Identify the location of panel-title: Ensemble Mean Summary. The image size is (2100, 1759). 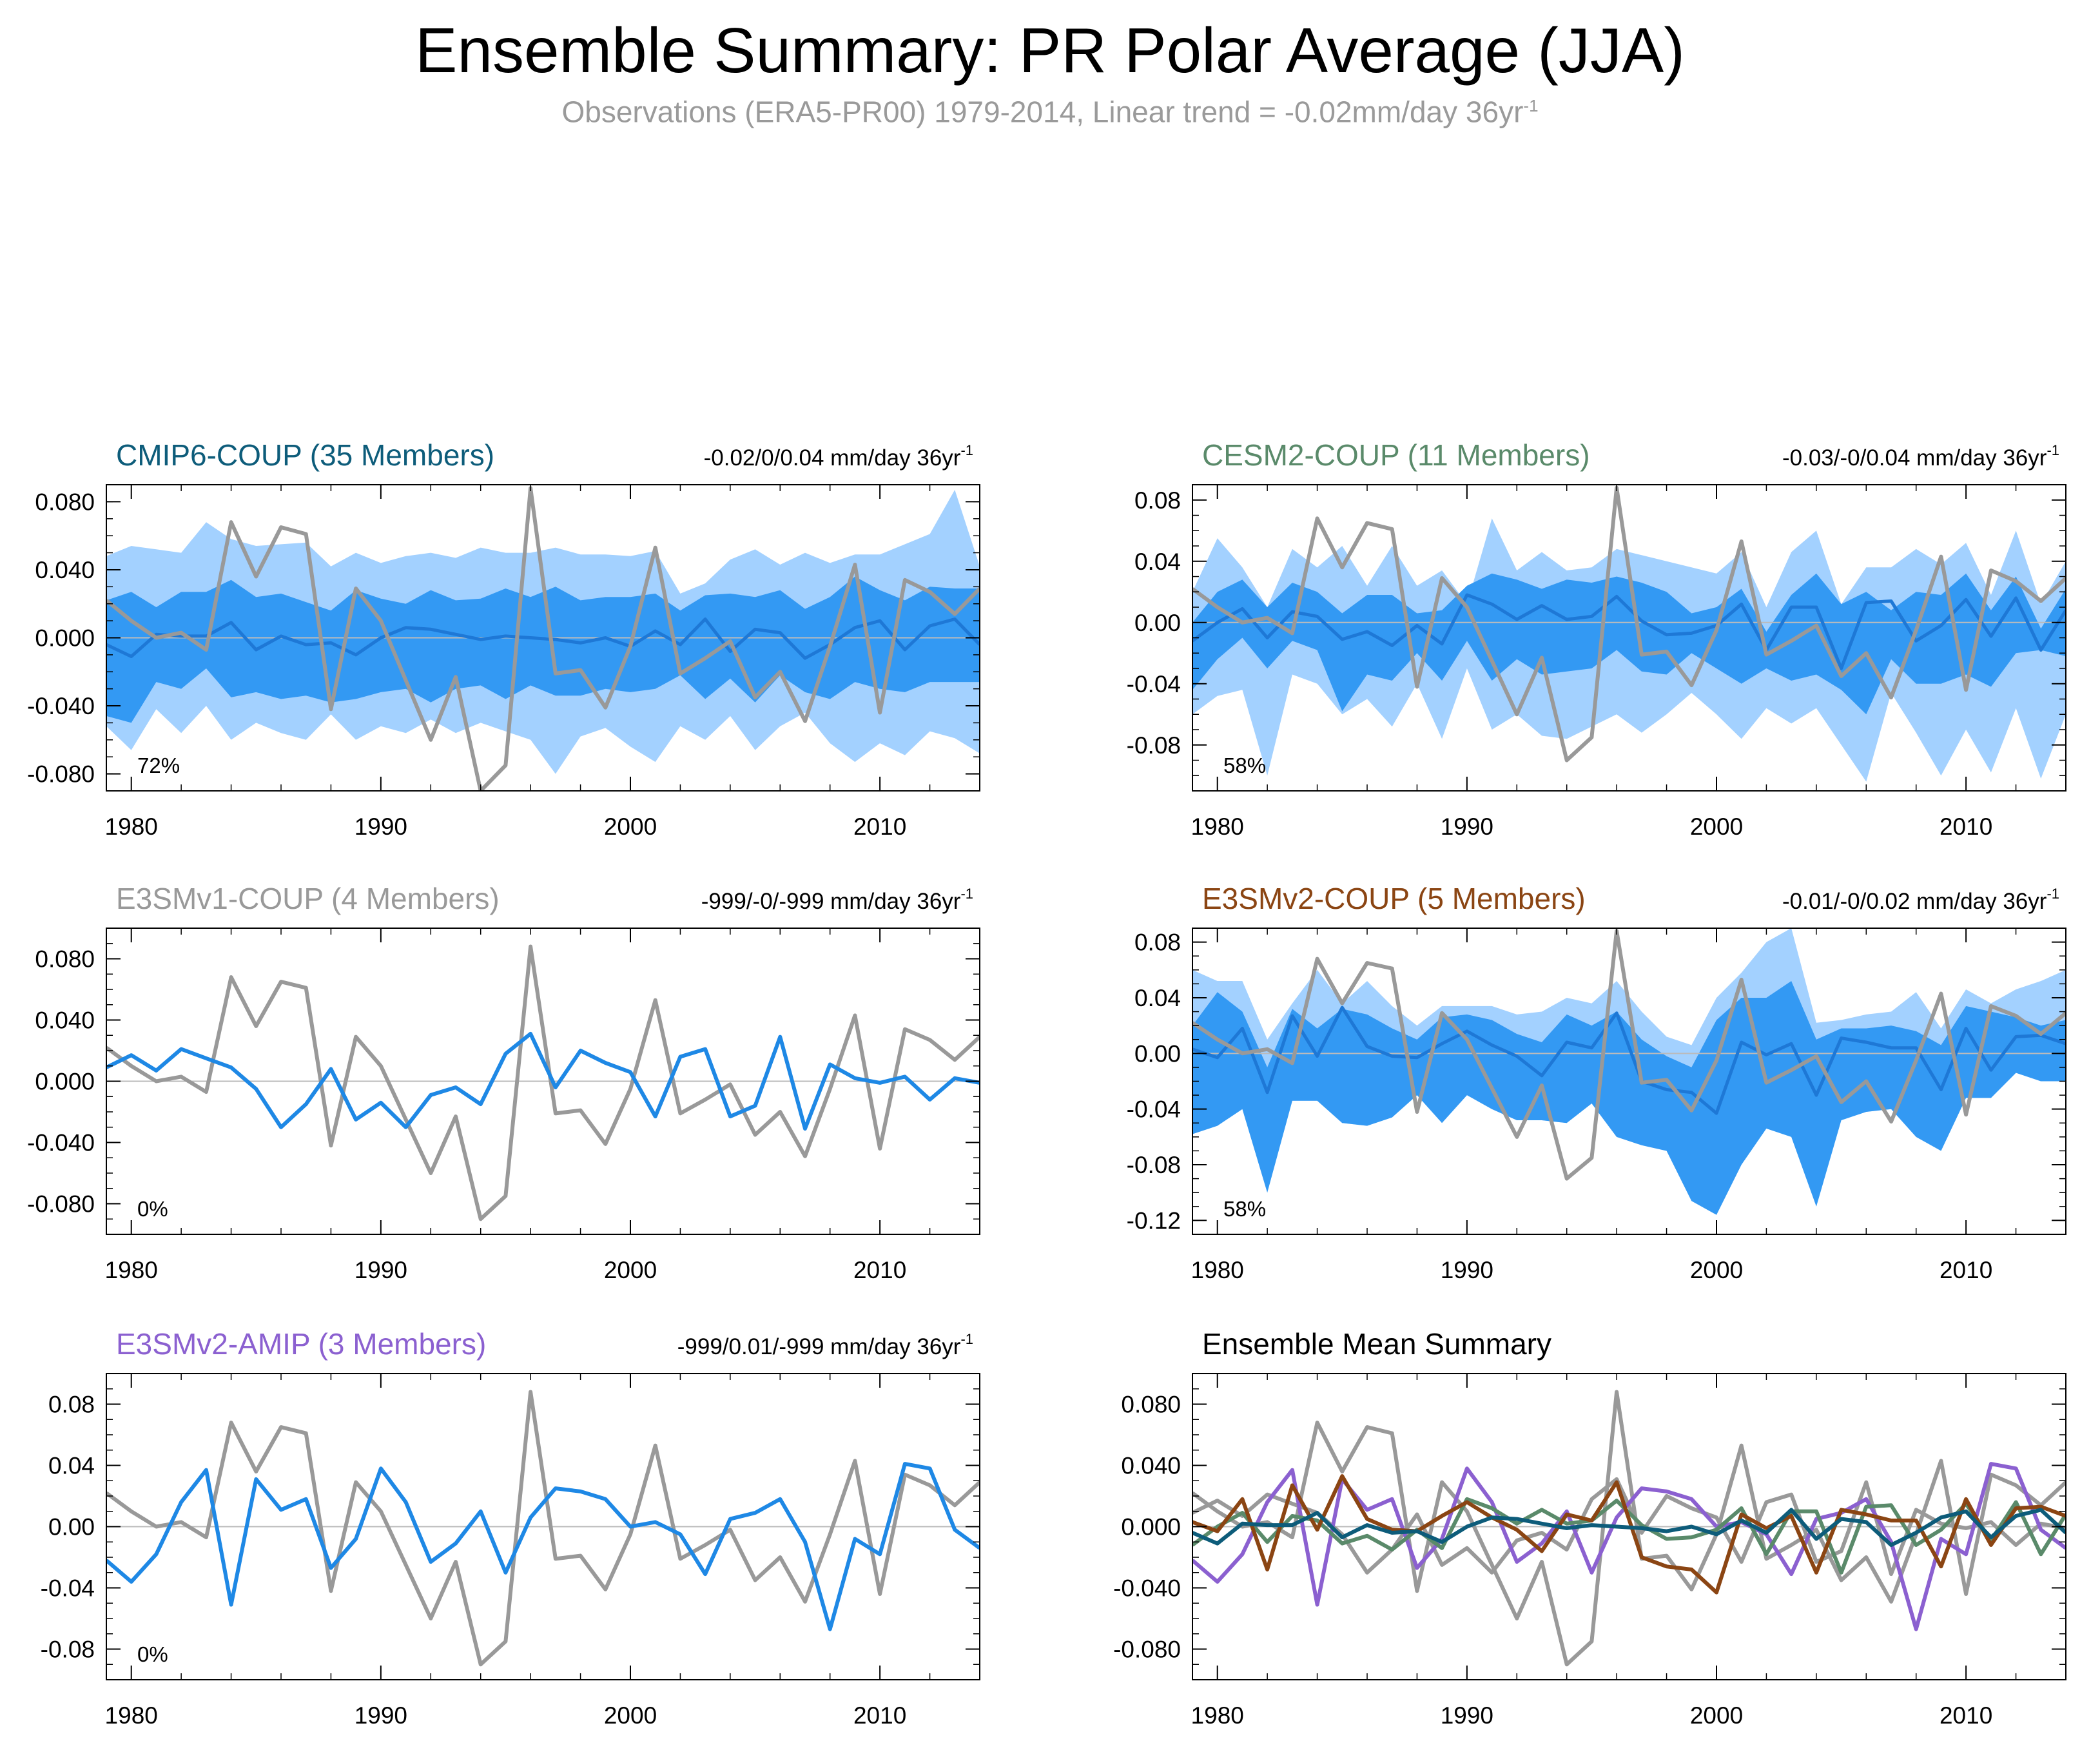
(1377, 1344).